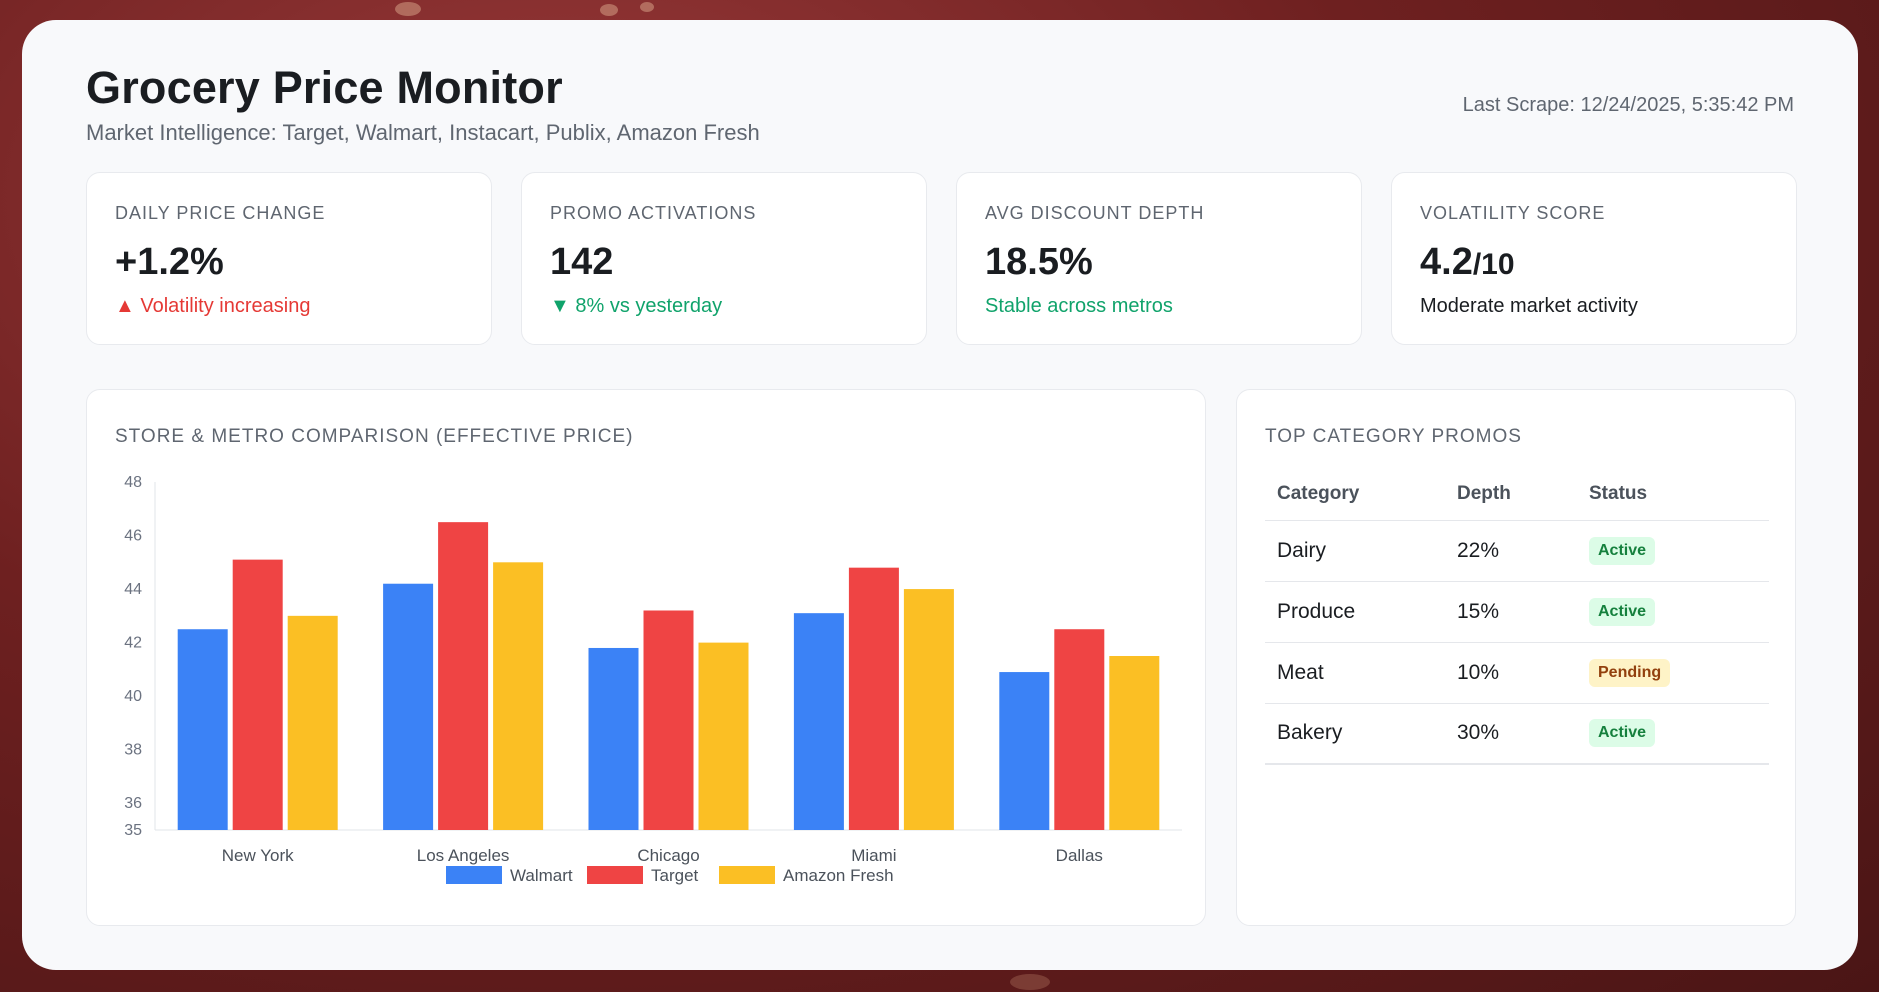 The height and width of the screenshot is (992, 1879). Describe the element at coordinates (873, 855) in the screenshot. I see `x-tick-label: Miami` at that location.